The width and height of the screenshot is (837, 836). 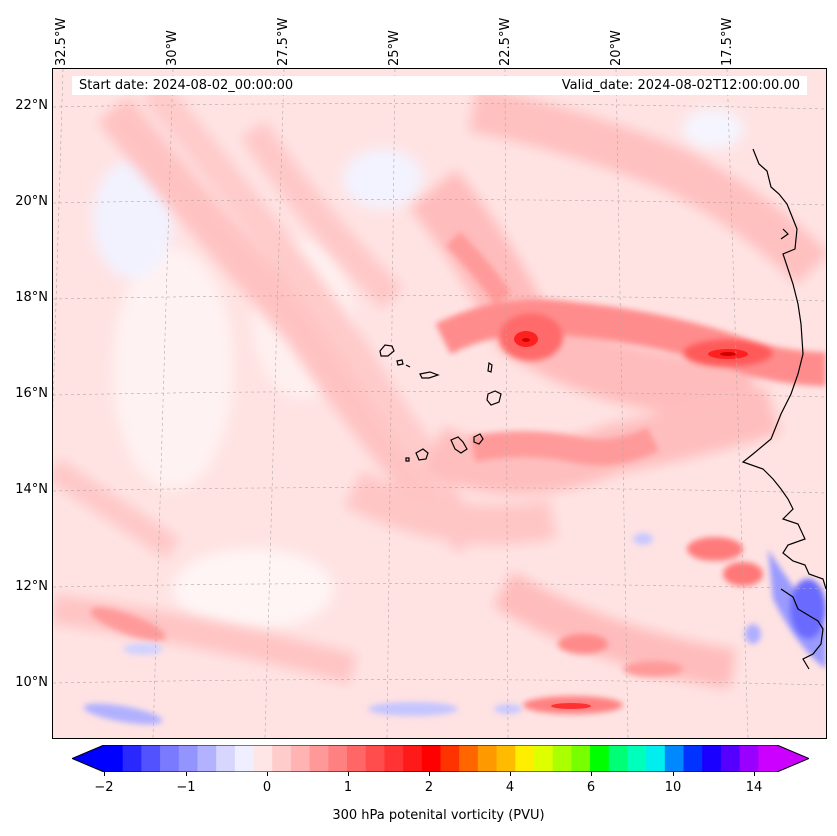 What do you see at coordinates (591, 787) in the screenshot?
I see `cb-tick-label: 6` at bounding box center [591, 787].